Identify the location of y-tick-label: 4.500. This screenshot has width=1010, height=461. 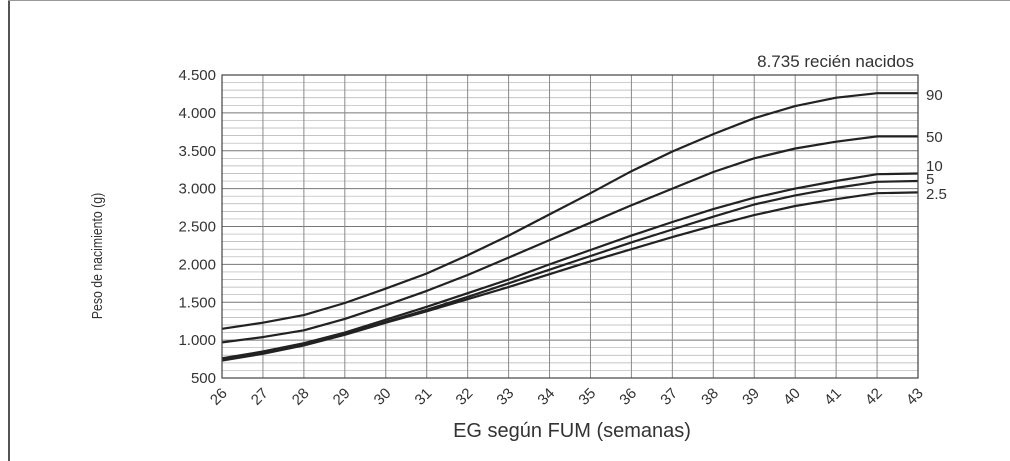
(197, 75).